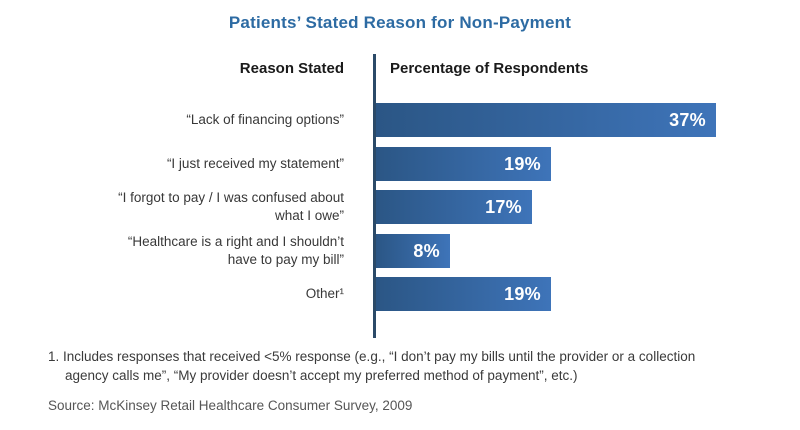 The image size is (800, 430). Describe the element at coordinates (374, 196) in the screenshot. I see `axis-line` at that location.